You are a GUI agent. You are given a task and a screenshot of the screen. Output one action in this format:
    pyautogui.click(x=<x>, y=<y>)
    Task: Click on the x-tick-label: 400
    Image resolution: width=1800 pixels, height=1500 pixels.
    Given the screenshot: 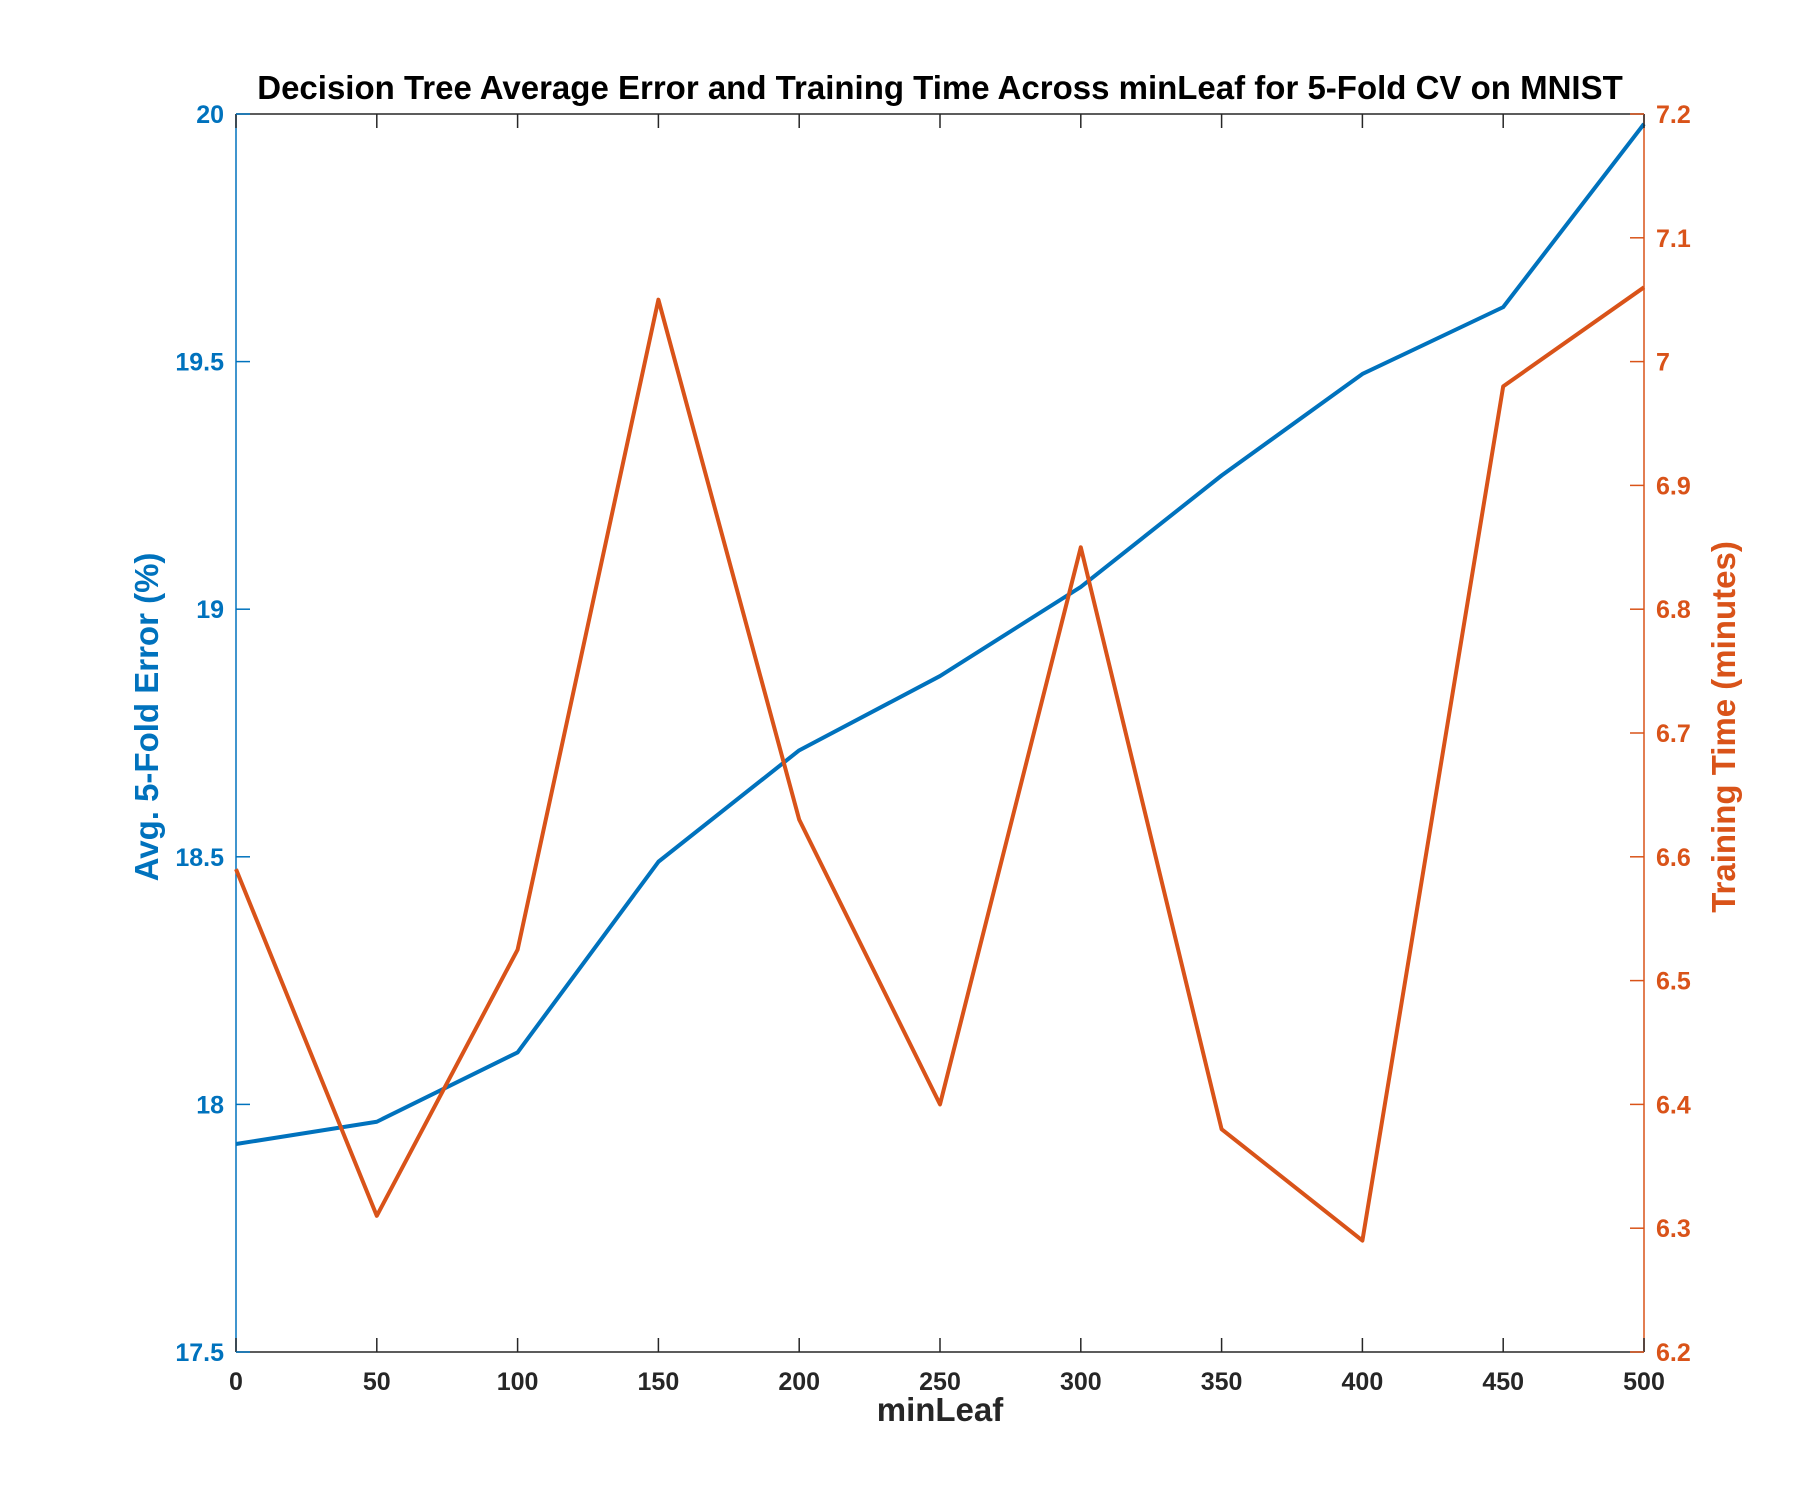 What is the action you would take?
    pyautogui.click(x=1363, y=1382)
    